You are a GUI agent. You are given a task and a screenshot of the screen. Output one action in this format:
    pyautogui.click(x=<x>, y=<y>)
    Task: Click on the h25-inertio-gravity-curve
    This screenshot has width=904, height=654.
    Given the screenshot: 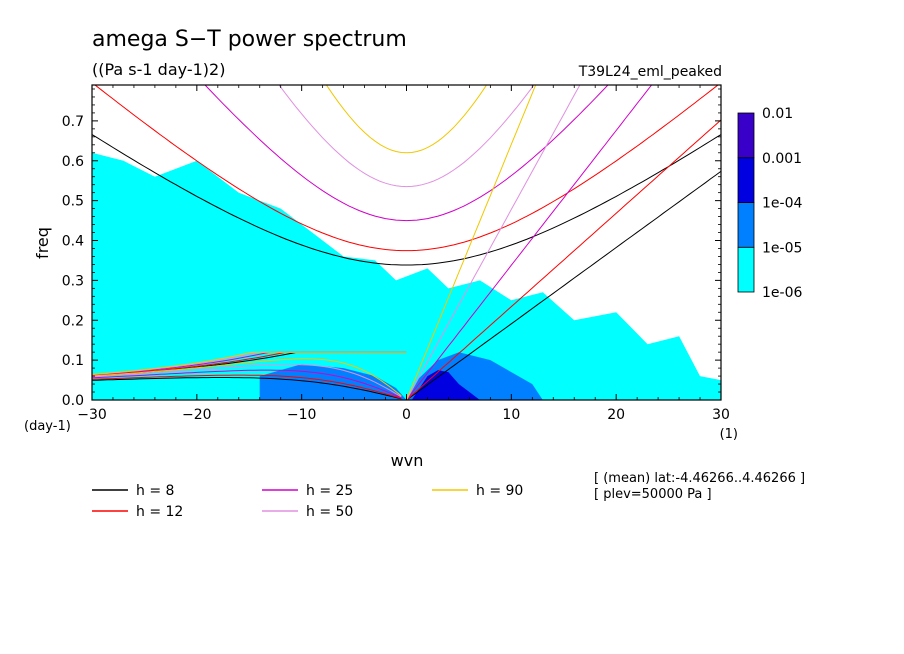 What is the action you would take?
    pyautogui.click(x=406, y=153)
    